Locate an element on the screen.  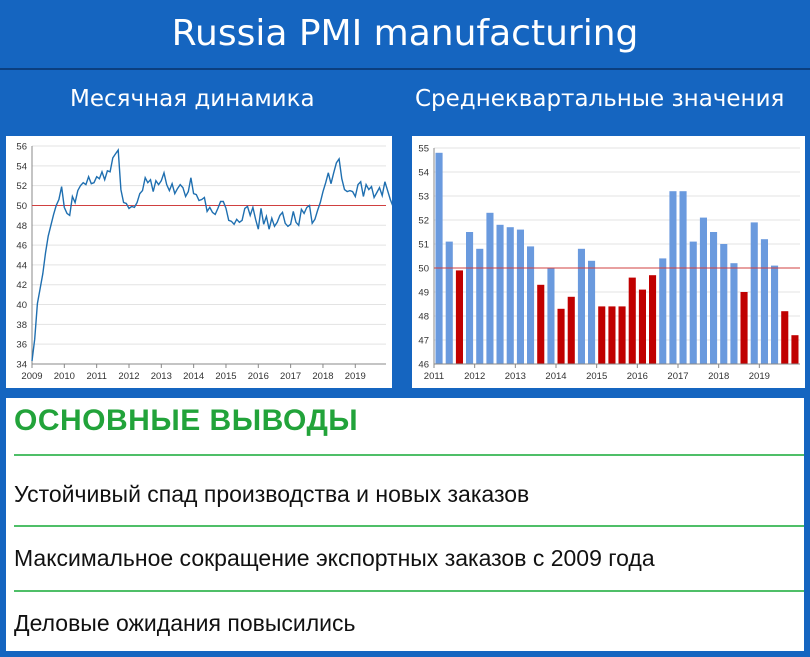
y-tick-label: 38 is located at coordinates (21, 325).